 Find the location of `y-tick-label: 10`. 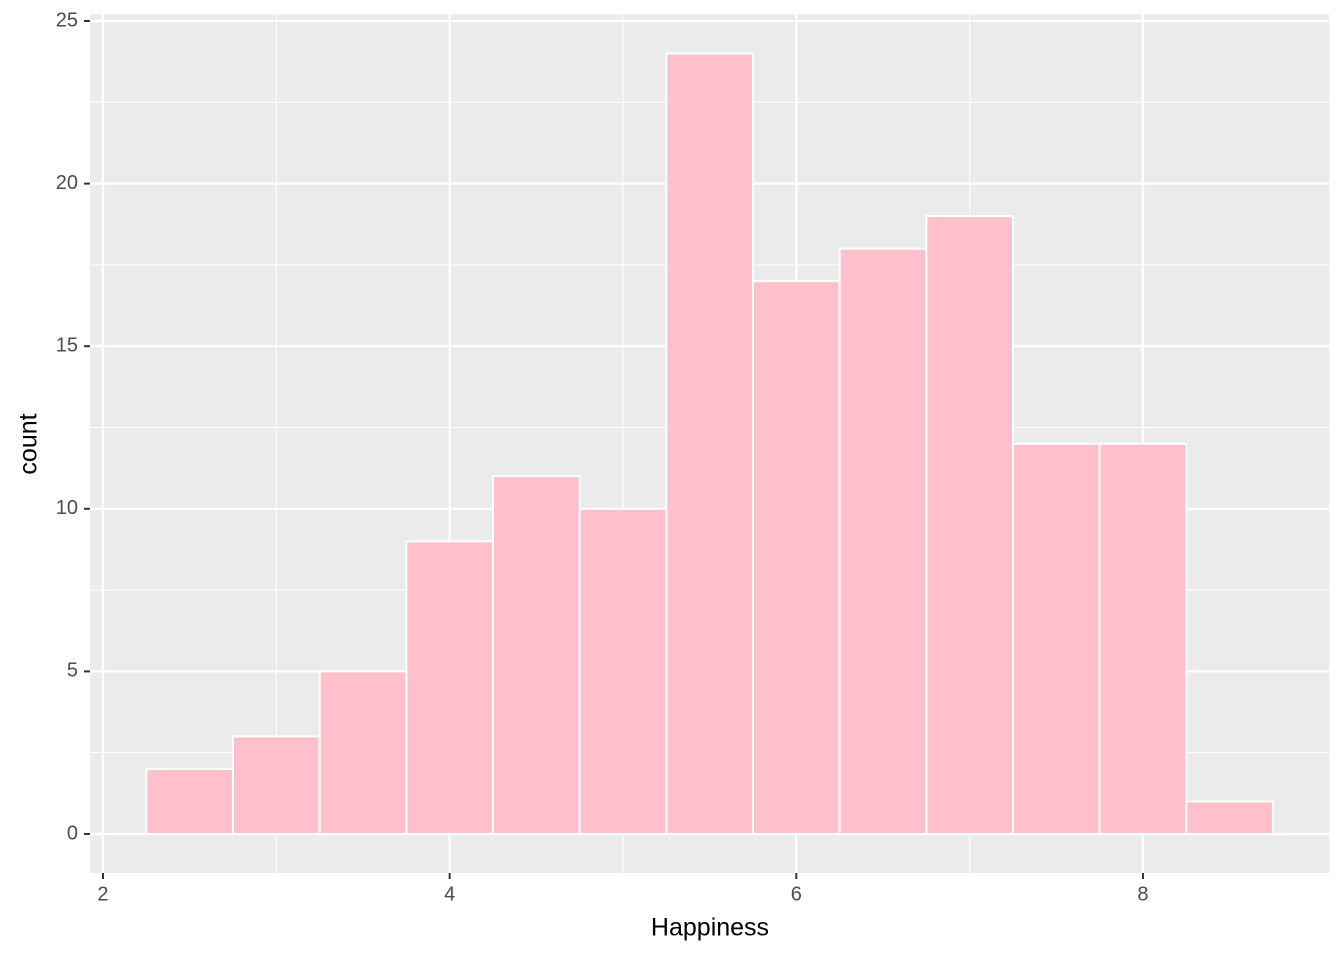

y-tick-label: 10 is located at coordinates (67, 508).